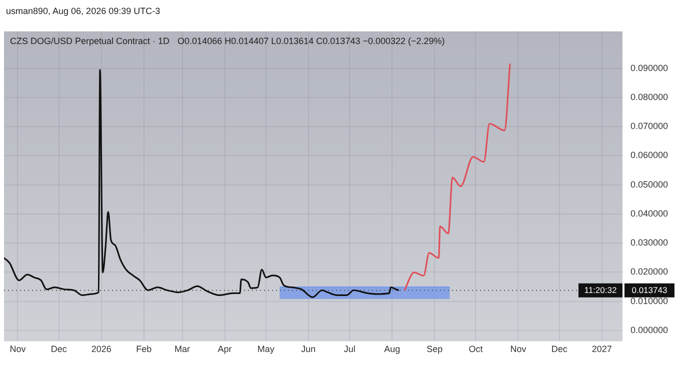 This screenshot has height=376, width=680. What do you see at coordinates (602, 349) in the screenshot?
I see `x-tick-label: 2027` at bounding box center [602, 349].